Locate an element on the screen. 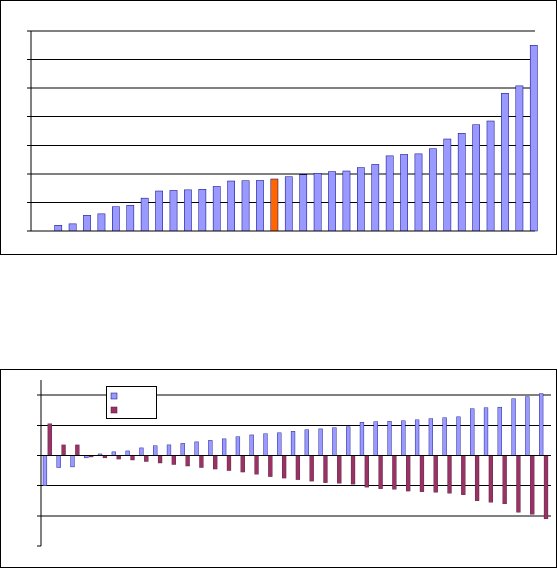 The image size is (557, 572). legend-box is located at coordinates (131, 402).